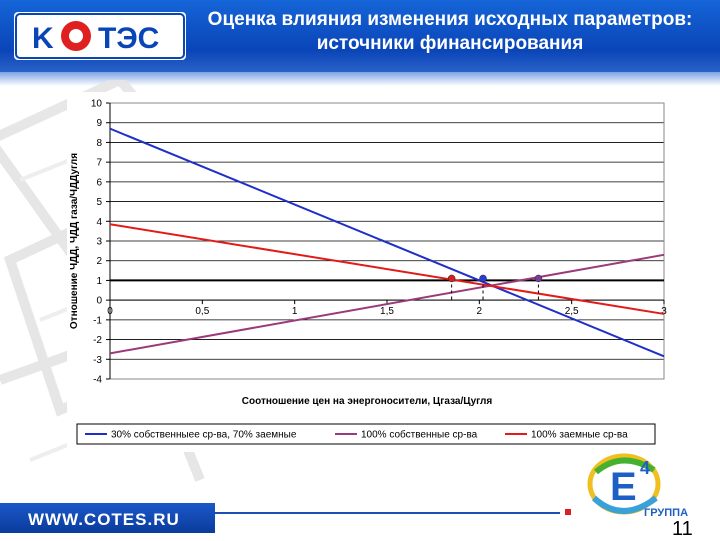  I want to click on legend, so click(366, 434).